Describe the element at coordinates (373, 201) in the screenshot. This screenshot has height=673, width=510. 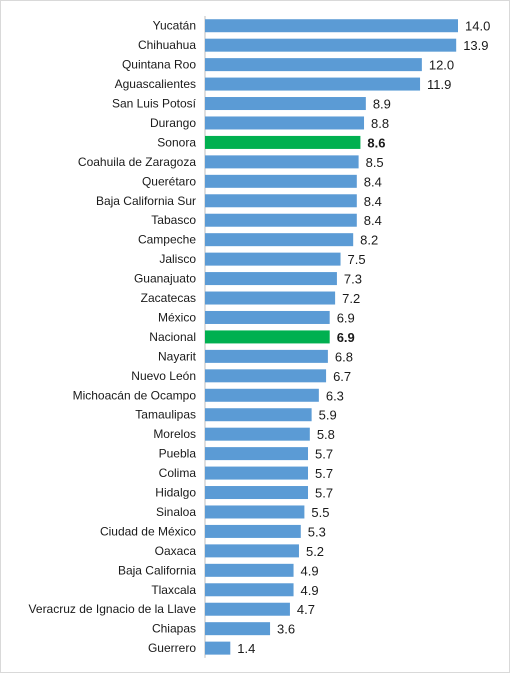
I see `data-label-baja-california-sur: 8.4` at that location.